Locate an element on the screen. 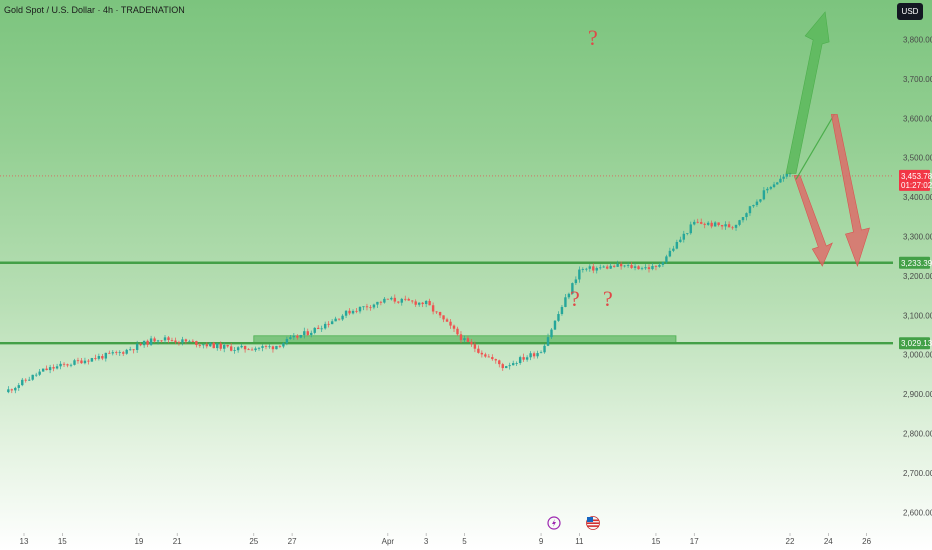 This screenshot has height=550, width=932. last-price-label: 3,453.78 is located at coordinates (916, 176).